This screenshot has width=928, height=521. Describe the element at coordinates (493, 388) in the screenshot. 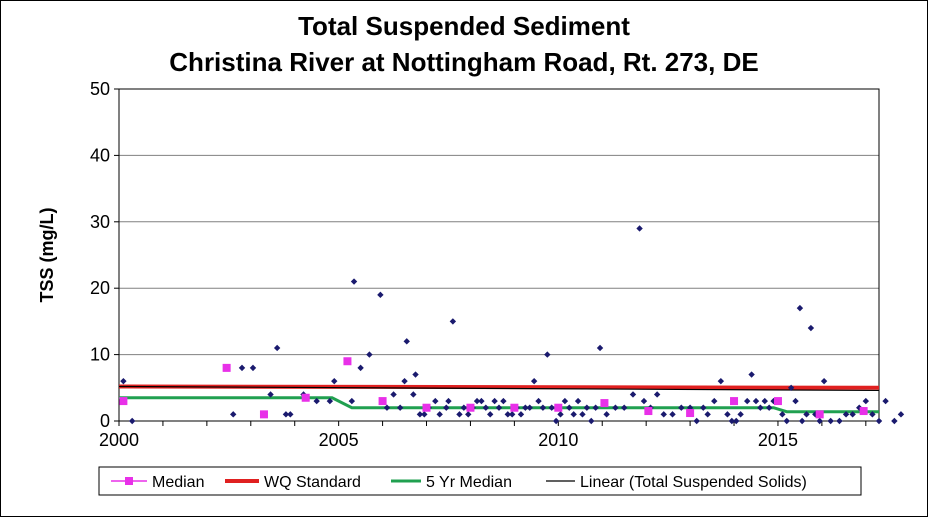

I see `median-points` at that location.